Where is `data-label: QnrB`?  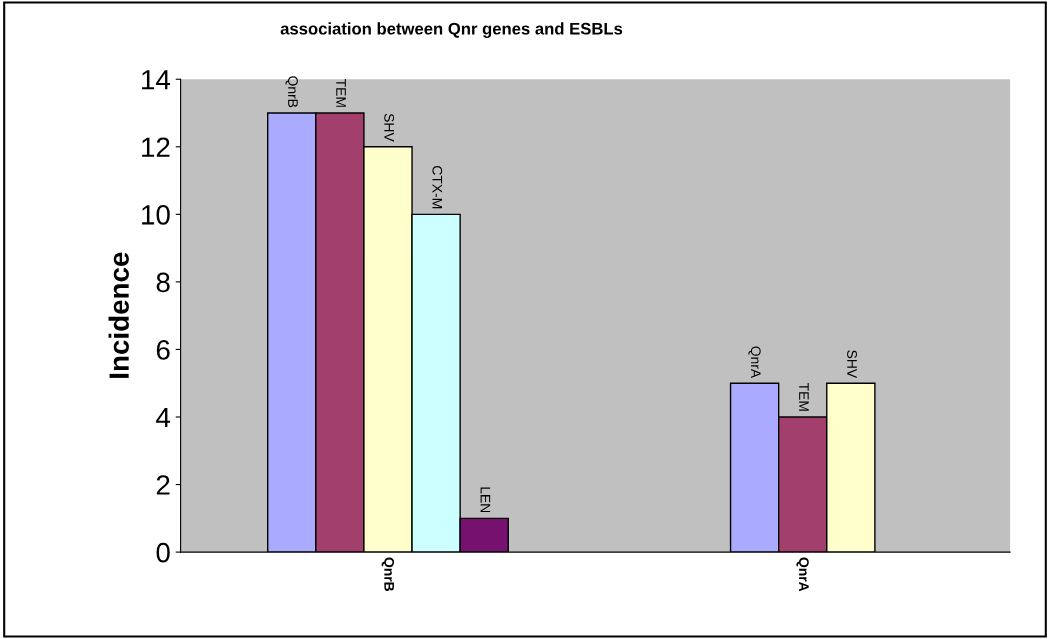 data-label: QnrB is located at coordinates (291, 92).